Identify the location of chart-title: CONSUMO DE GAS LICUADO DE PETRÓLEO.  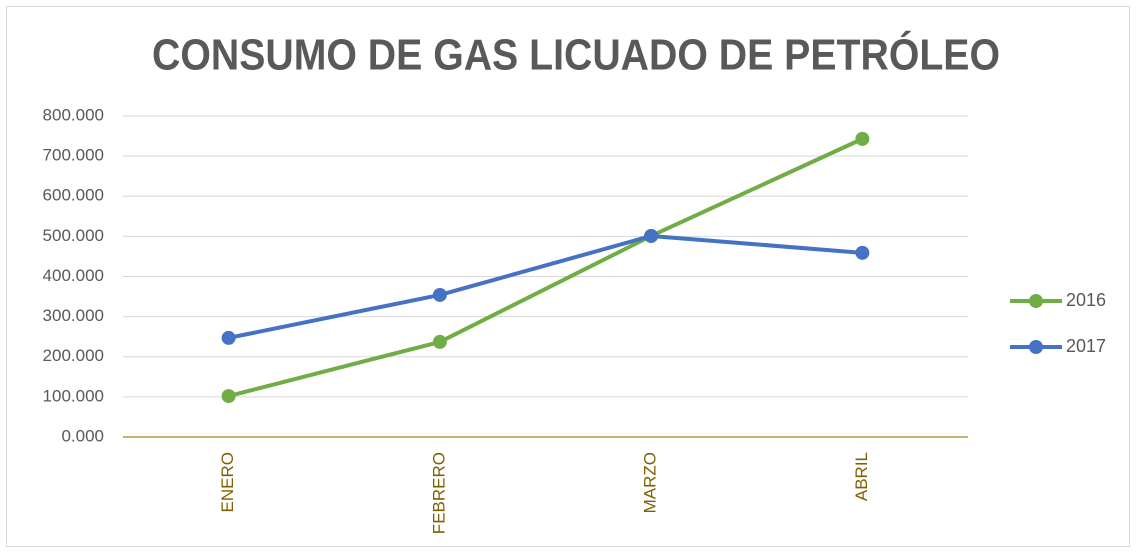
(576, 55).